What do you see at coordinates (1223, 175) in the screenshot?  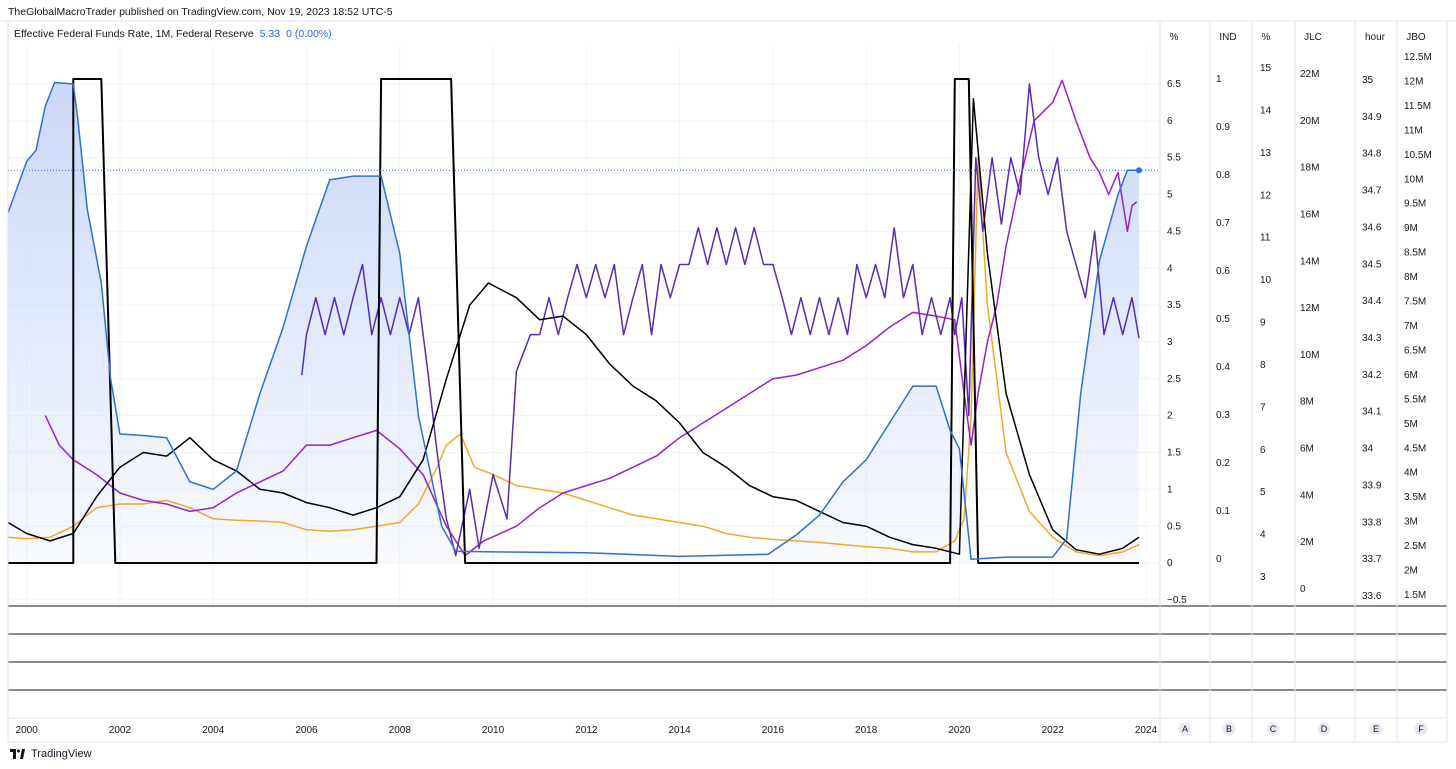 I see `axis-tick-B: 0.8` at bounding box center [1223, 175].